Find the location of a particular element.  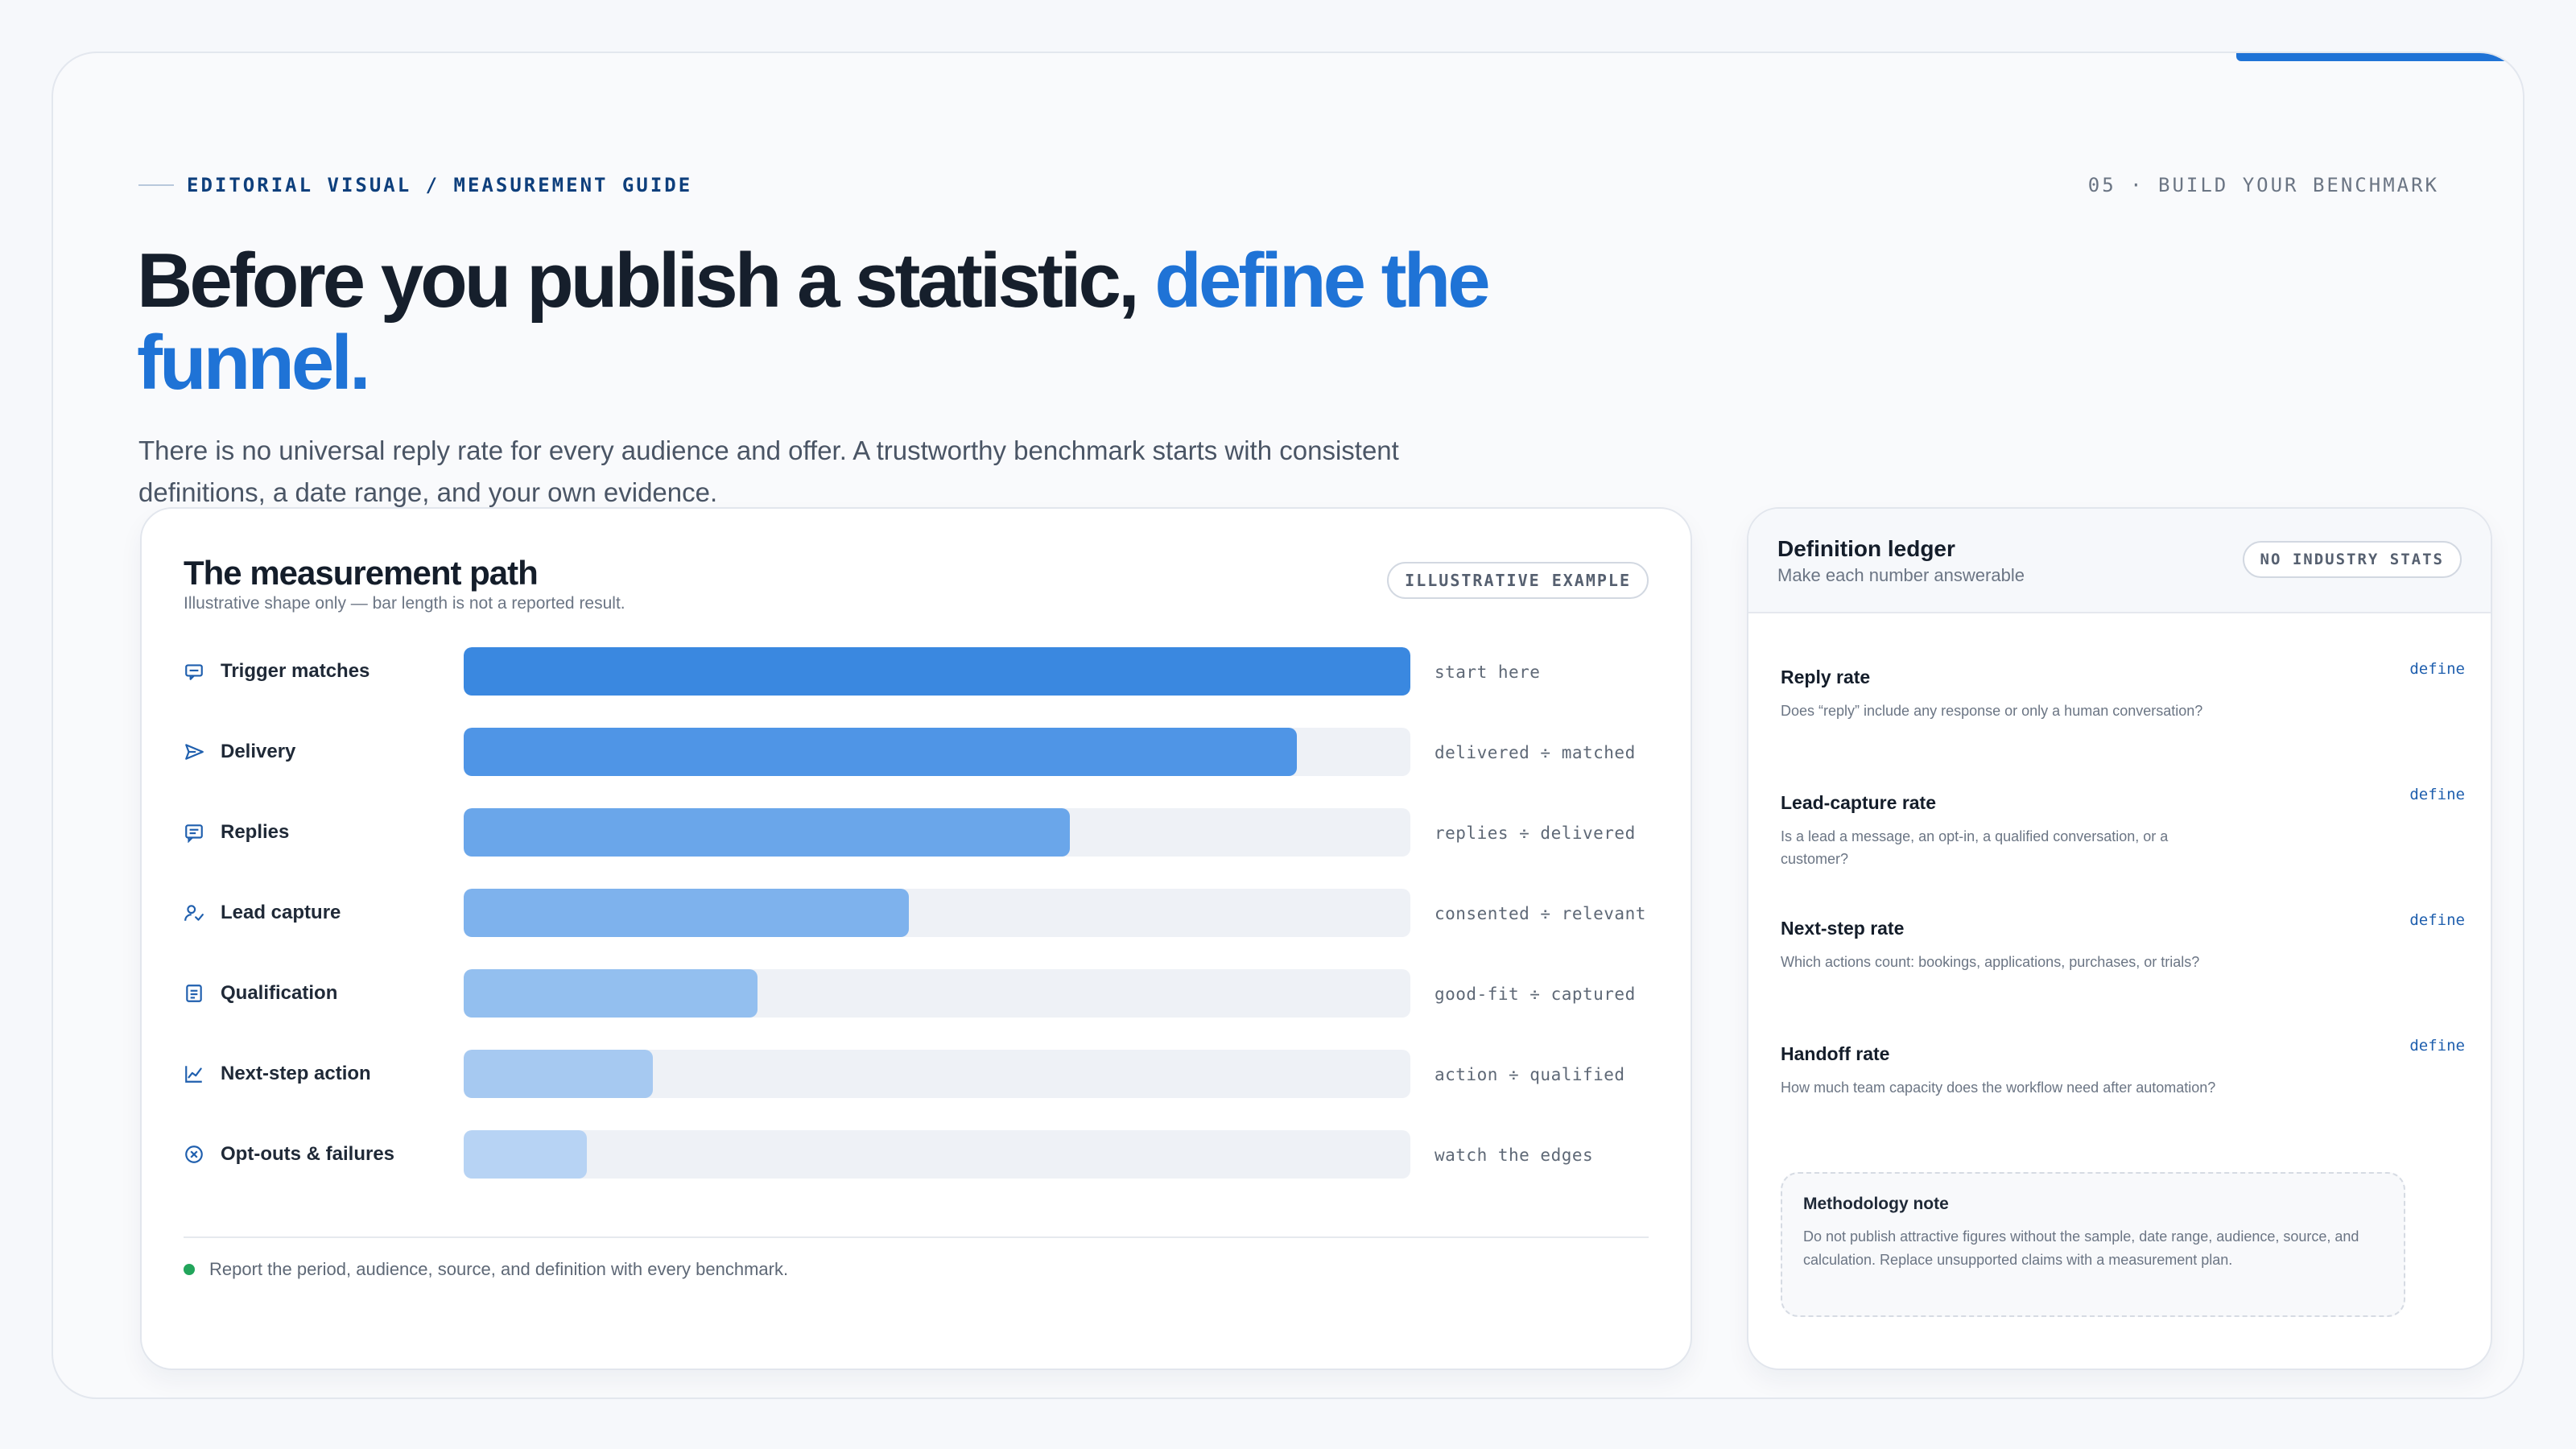

stage-label: Replies is located at coordinates (255, 832).